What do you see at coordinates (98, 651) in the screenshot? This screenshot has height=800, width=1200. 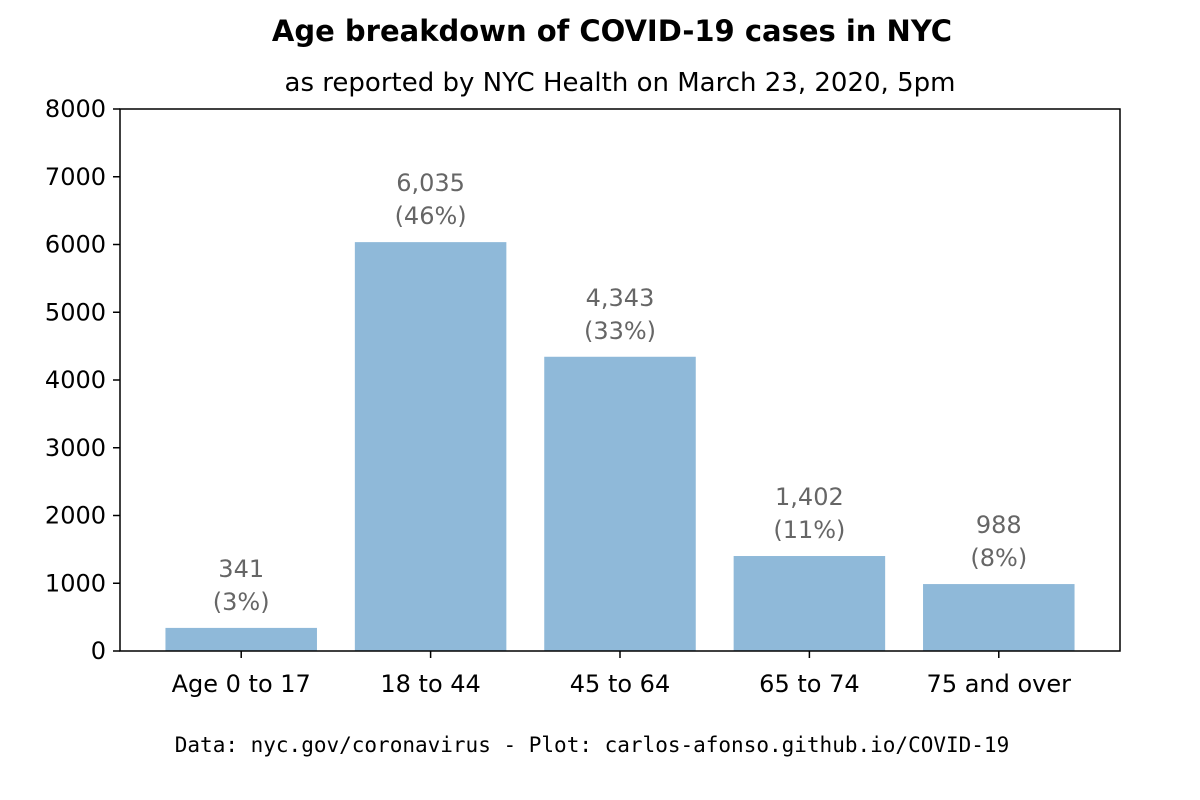 I see `y-tick-label: 0` at bounding box center [98, 651].